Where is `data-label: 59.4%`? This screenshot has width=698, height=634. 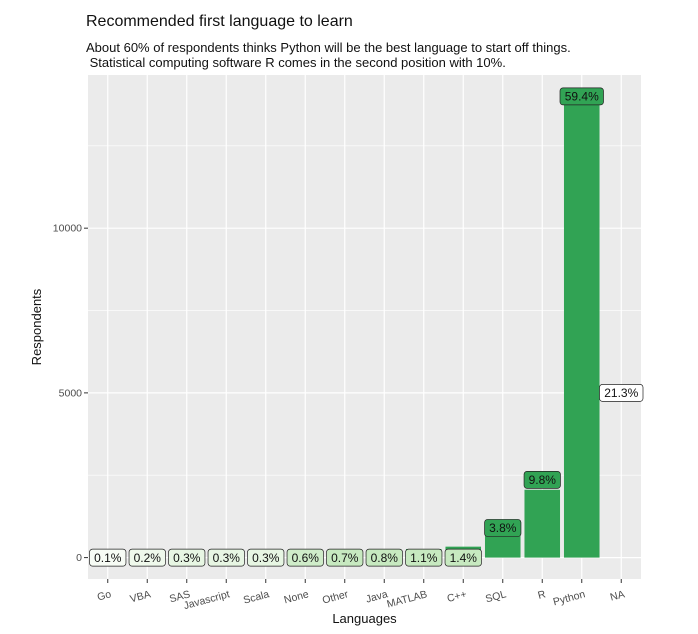 data-label: 59.4% is located at coordinates (581, 96).